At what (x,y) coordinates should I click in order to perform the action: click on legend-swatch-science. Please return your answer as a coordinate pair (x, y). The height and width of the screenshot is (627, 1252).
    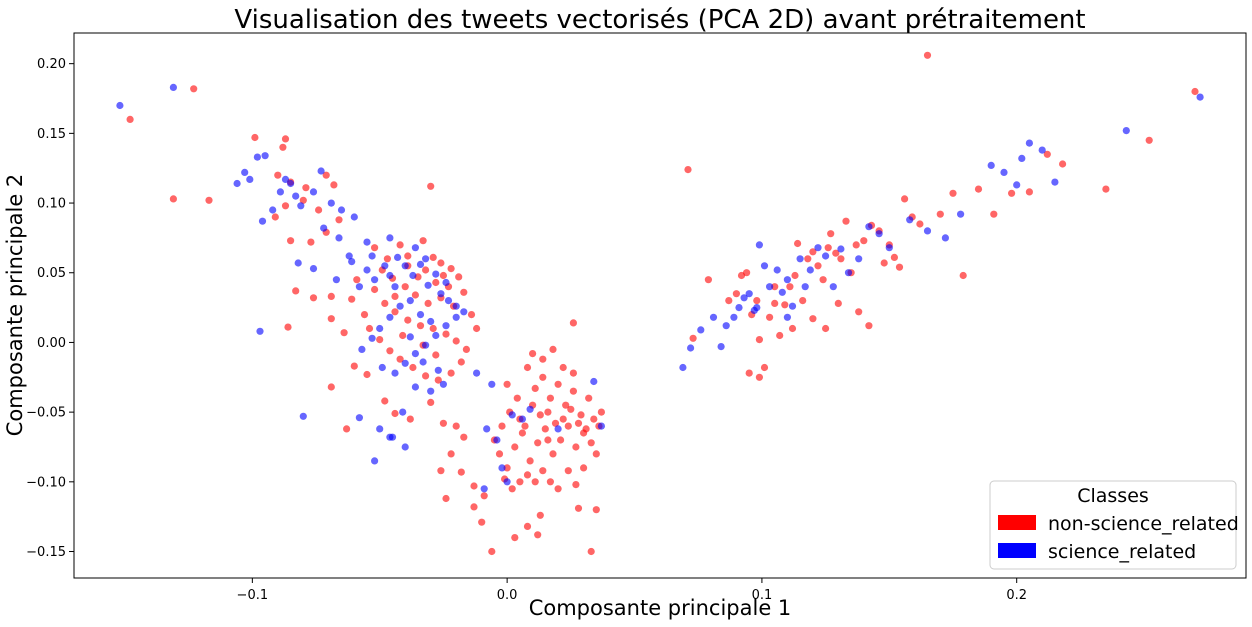
    Looking at the image, I should click on (1017, 550).